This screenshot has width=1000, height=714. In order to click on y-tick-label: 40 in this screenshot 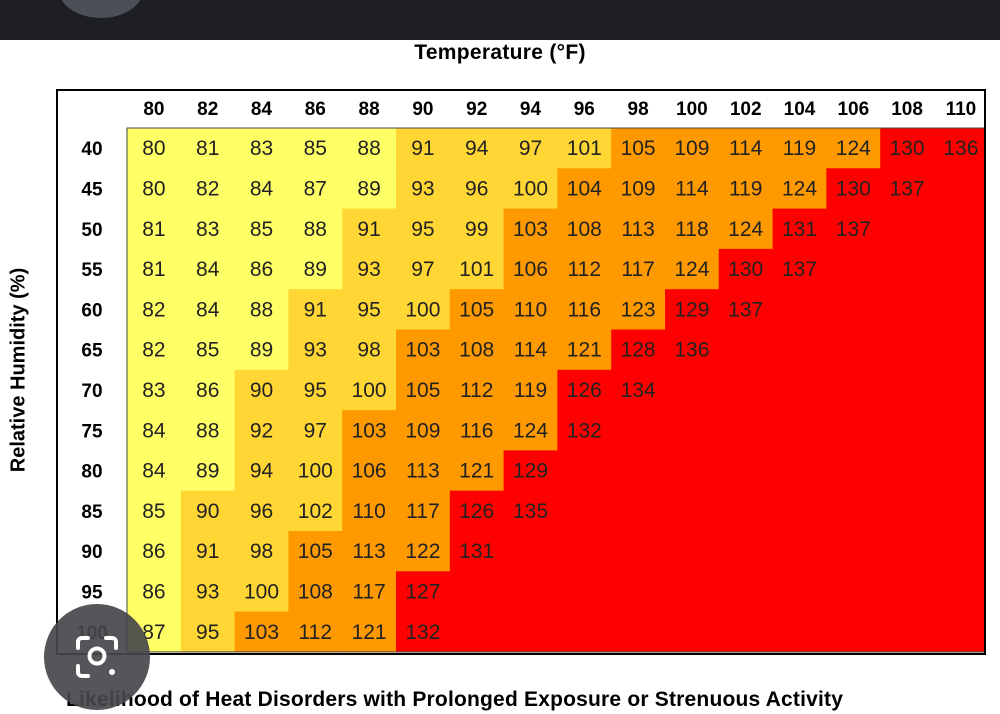, I will do `click(91, 149)`.